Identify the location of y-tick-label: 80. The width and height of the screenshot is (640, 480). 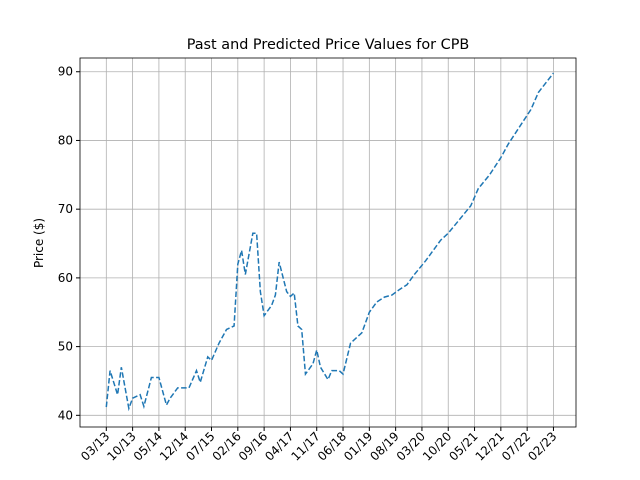
(65, 140).